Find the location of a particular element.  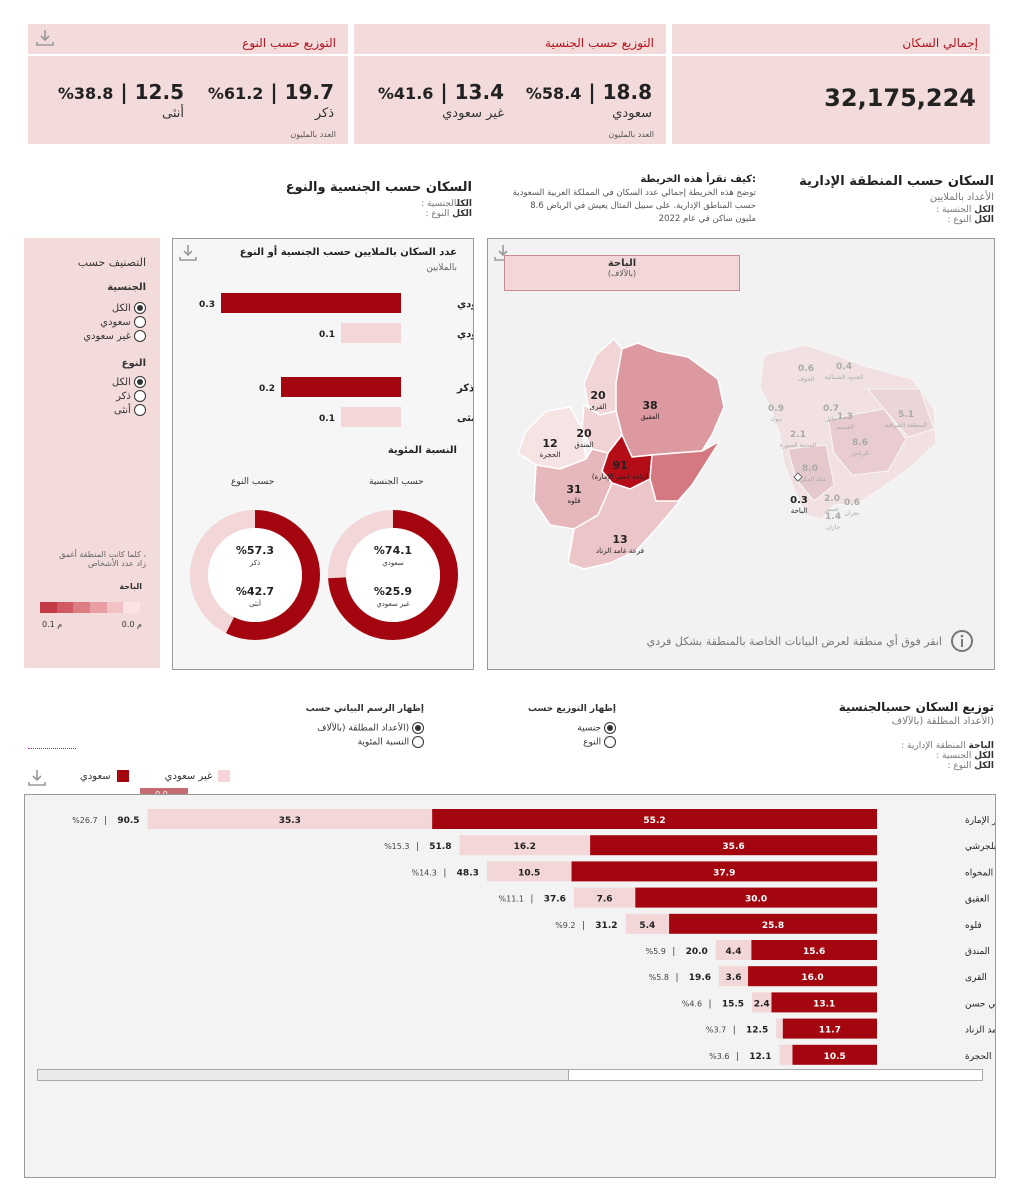

classify-nat-option-all-label: الكل is located at coordinates (121, 308).